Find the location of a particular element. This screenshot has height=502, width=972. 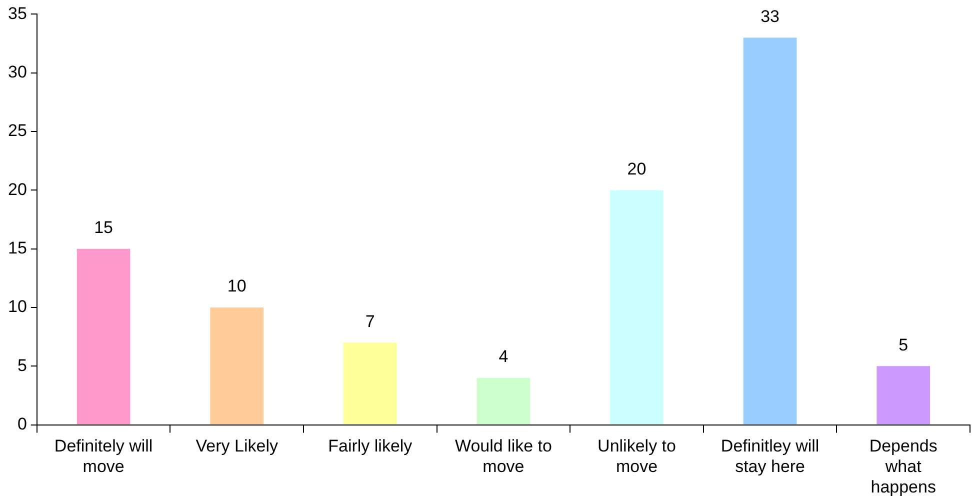

x-tick-label: Very Likely is located at coordinates (237, 446).